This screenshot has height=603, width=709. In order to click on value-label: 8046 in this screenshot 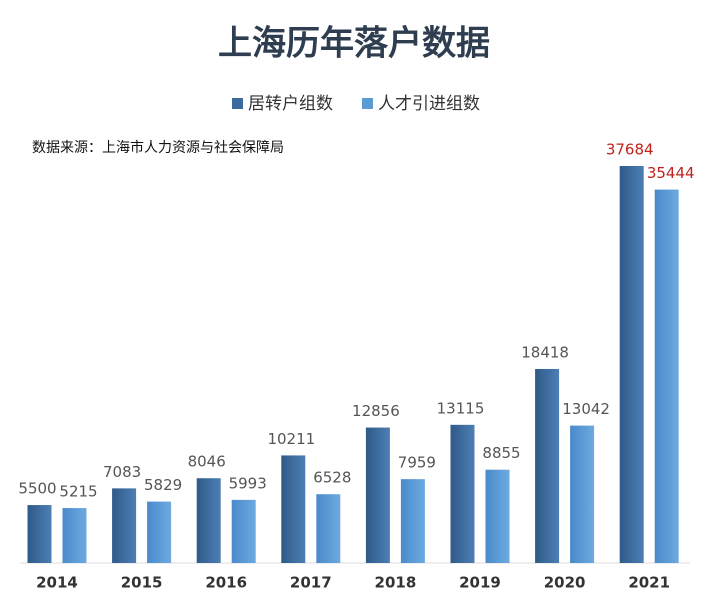, I will do `click(207, 462)`.